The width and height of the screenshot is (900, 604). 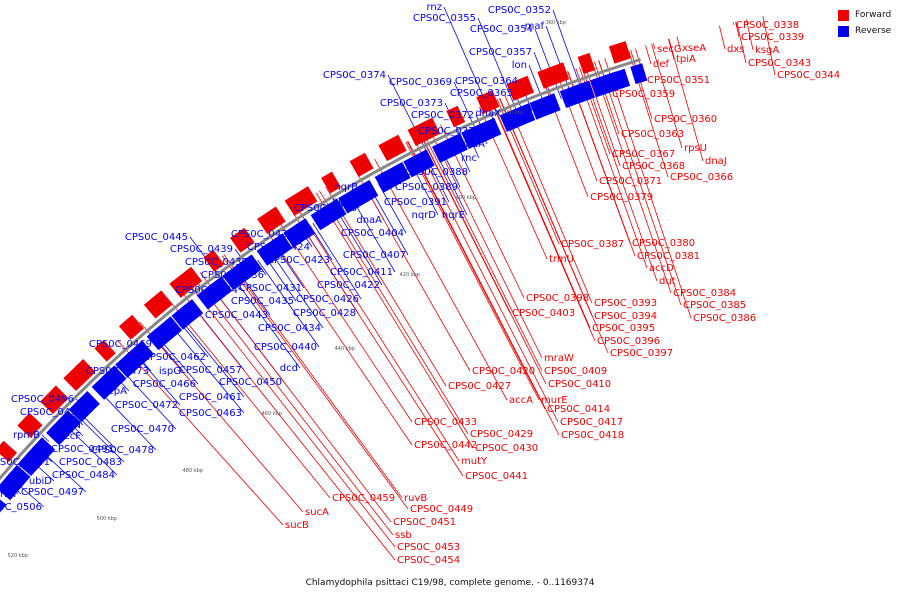 What do you see at coordinates (514, 113) in the screenshot?
I see `tick-label: 380 kbp` at bounding box center [514, 113].